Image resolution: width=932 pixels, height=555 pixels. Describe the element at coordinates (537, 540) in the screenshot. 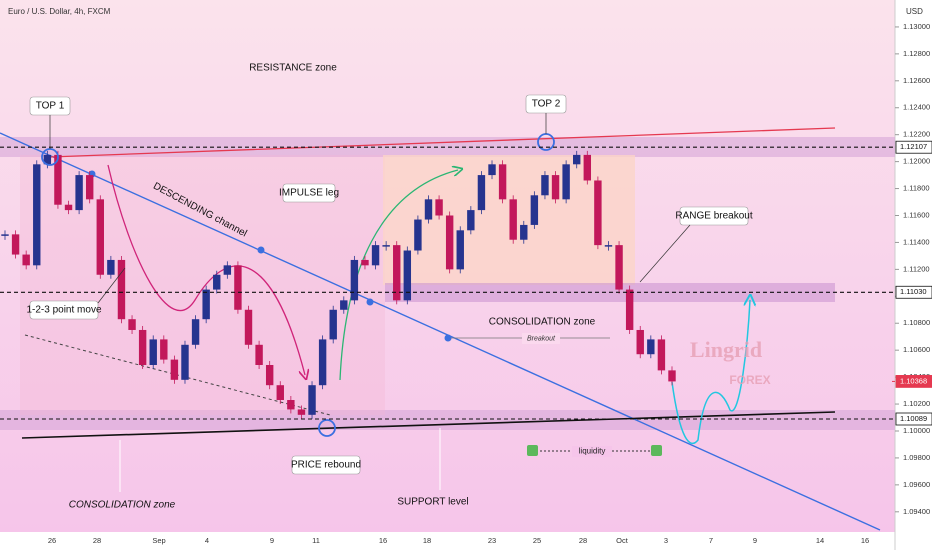

I see `x-tick-label: 25` at that location.